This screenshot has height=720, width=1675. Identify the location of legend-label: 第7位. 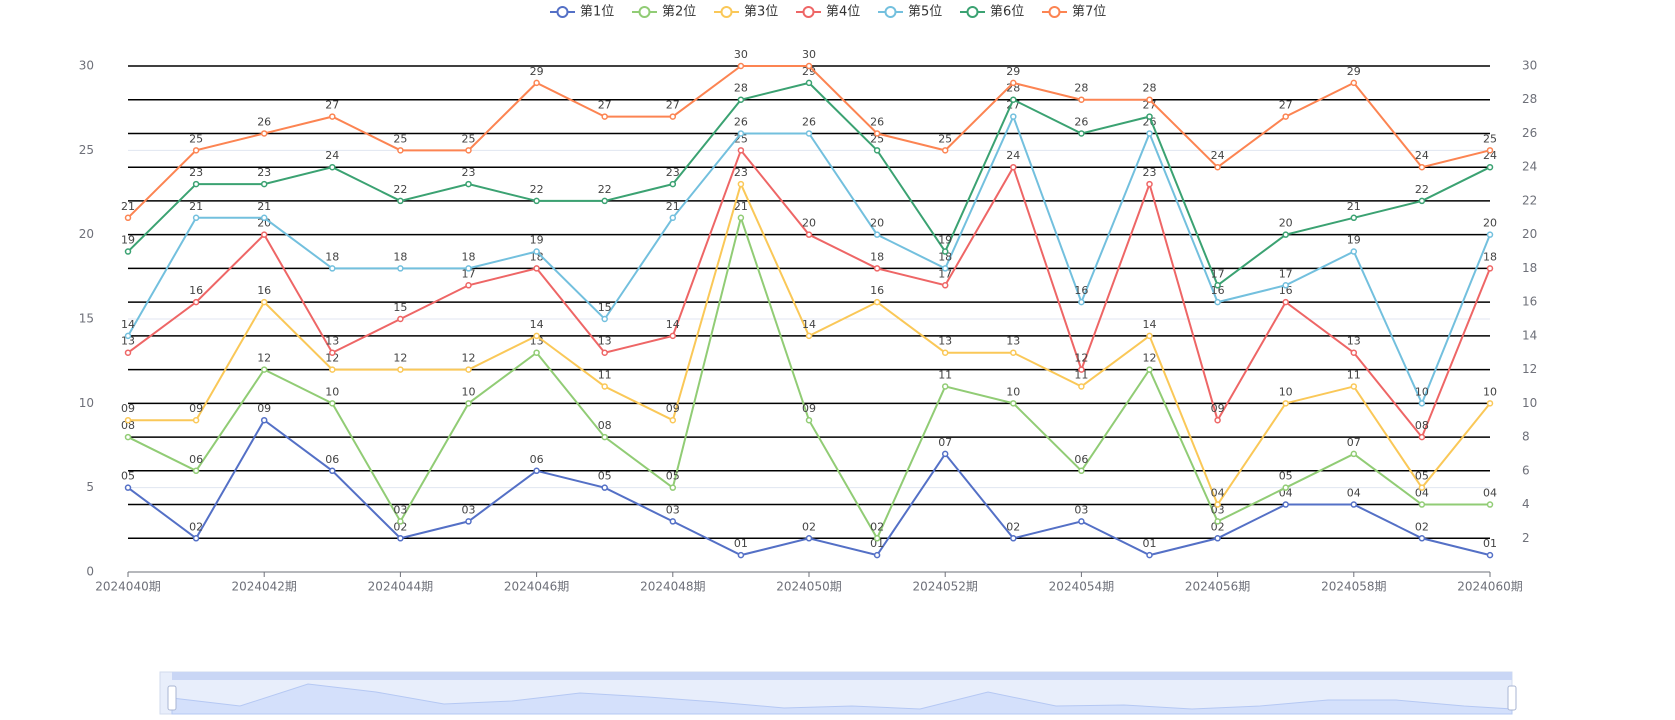
(1089, 12).